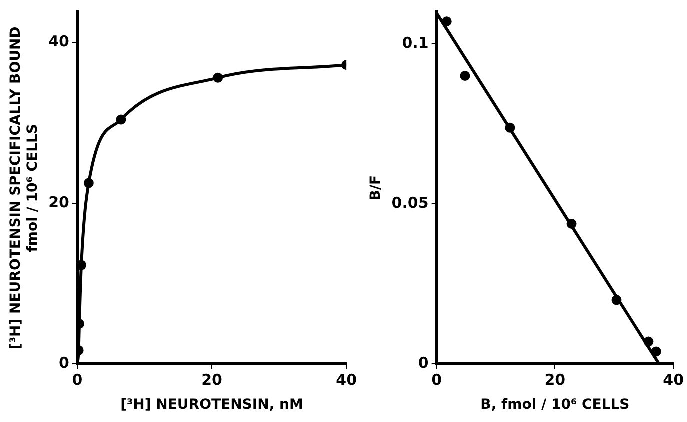 Image resolution: width=687 pixels, height=422 pixels. I want to click on y-axis-title: [³H] NEUROTENSIN SPECIFICALLY BOUND fmol / 10⁶ CELLS, so click(24, 188).